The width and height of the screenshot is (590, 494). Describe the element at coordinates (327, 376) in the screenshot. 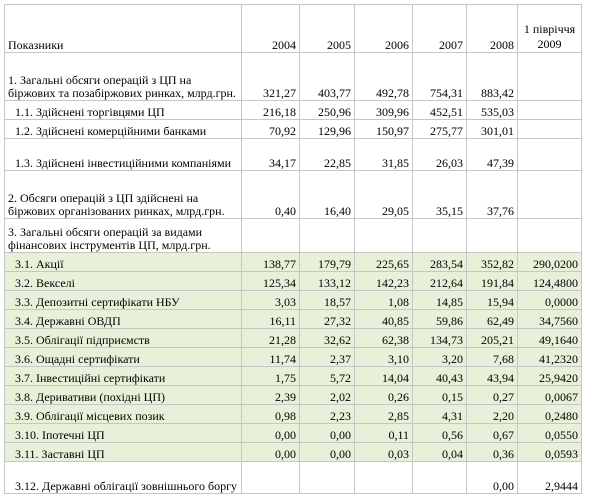

I see `value-cell: 5,72` at that location.